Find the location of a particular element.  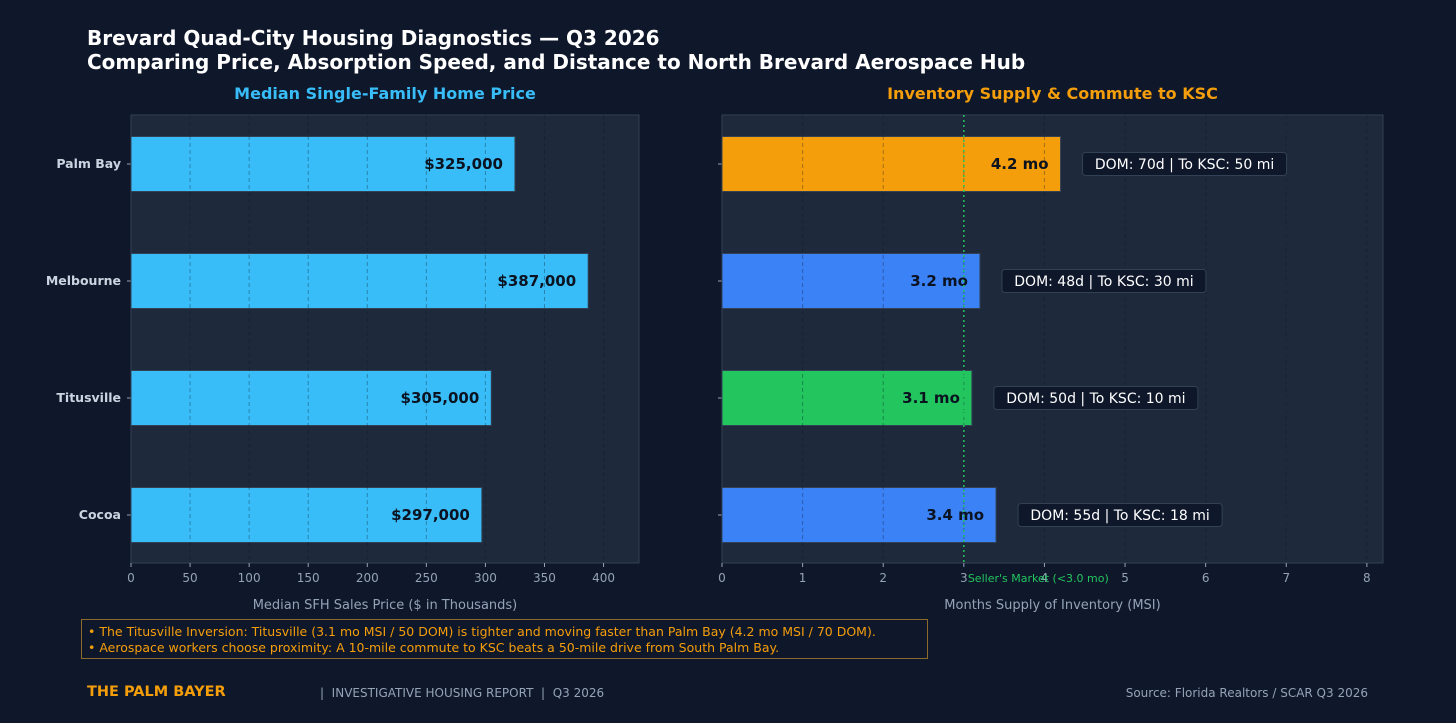

x-tick-label: 7 is located at coordinates (1286, 578).